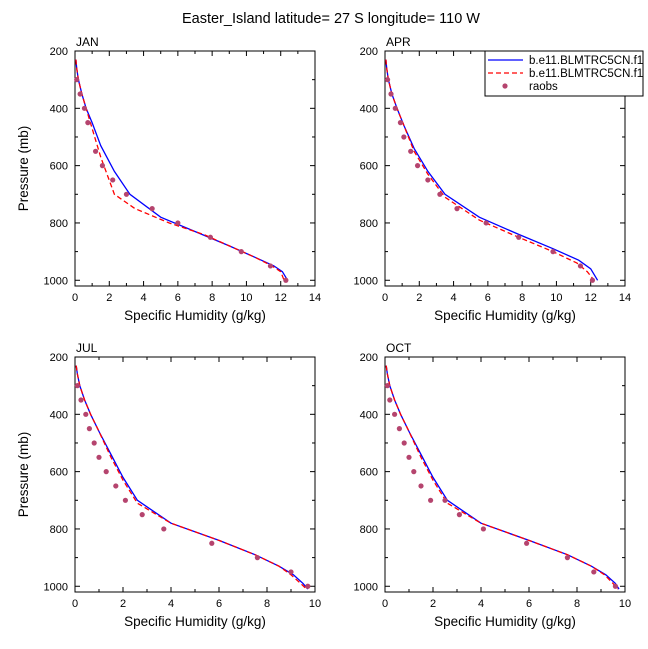 The width and height of the screenshot is (648, 649). What do you see at coordinates (87, 42) in the screenshot?
I see `panel-title: JAN` at bounding box center [87, 42].